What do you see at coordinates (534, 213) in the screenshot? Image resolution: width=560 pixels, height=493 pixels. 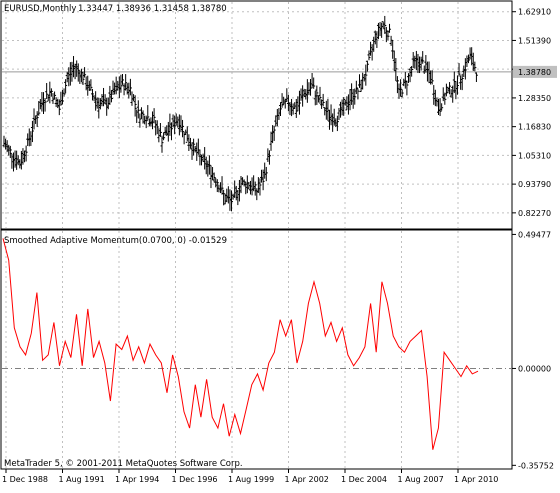 I see `price-tick-label: 0.82270` at bounding box center [534, 213].